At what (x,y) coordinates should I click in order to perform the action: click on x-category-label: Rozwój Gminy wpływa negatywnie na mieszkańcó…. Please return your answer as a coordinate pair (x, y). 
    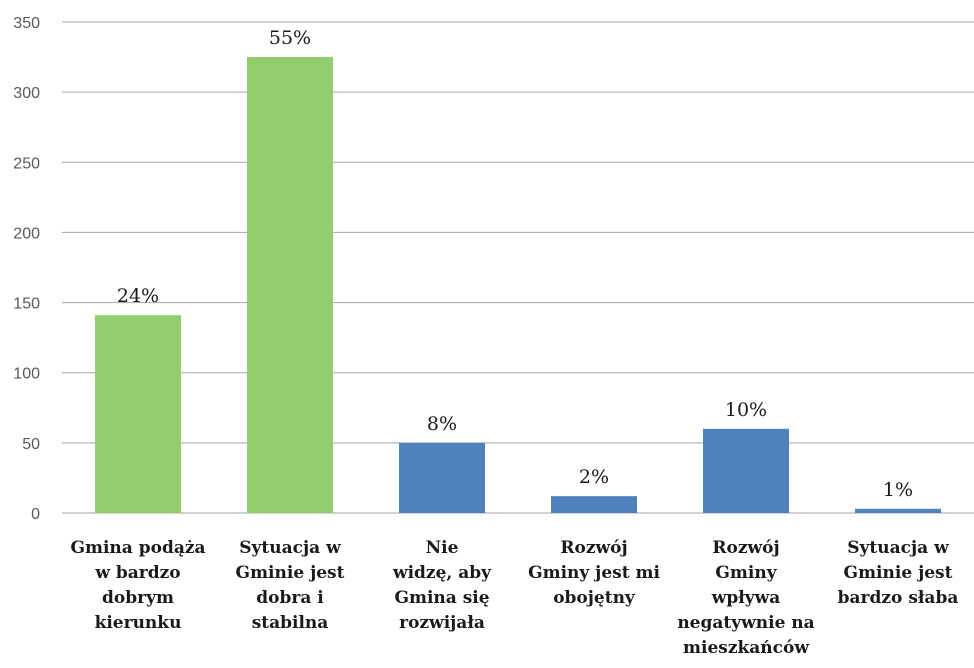
    Looking at the image, I should click on (746, 598).